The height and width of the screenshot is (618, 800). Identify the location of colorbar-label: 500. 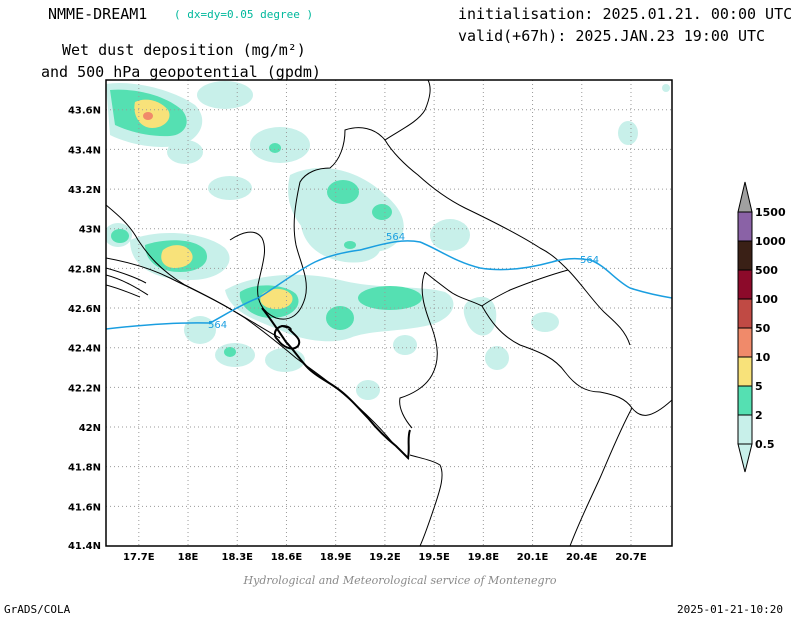
(766, 270).